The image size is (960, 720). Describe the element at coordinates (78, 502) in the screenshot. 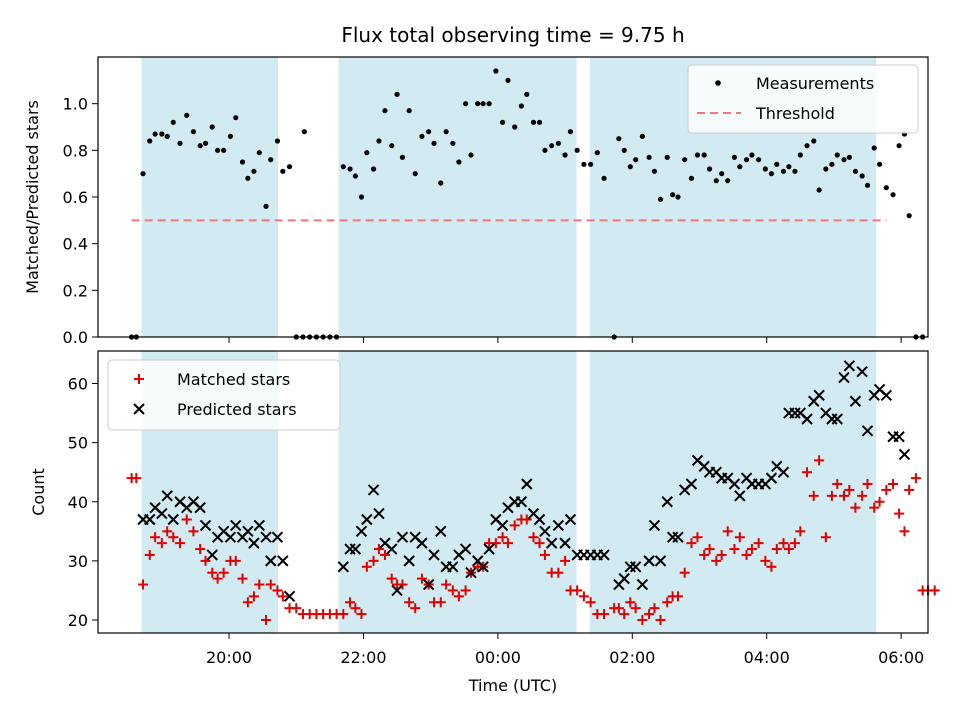

I see `y-tick-label: 40` at that location.